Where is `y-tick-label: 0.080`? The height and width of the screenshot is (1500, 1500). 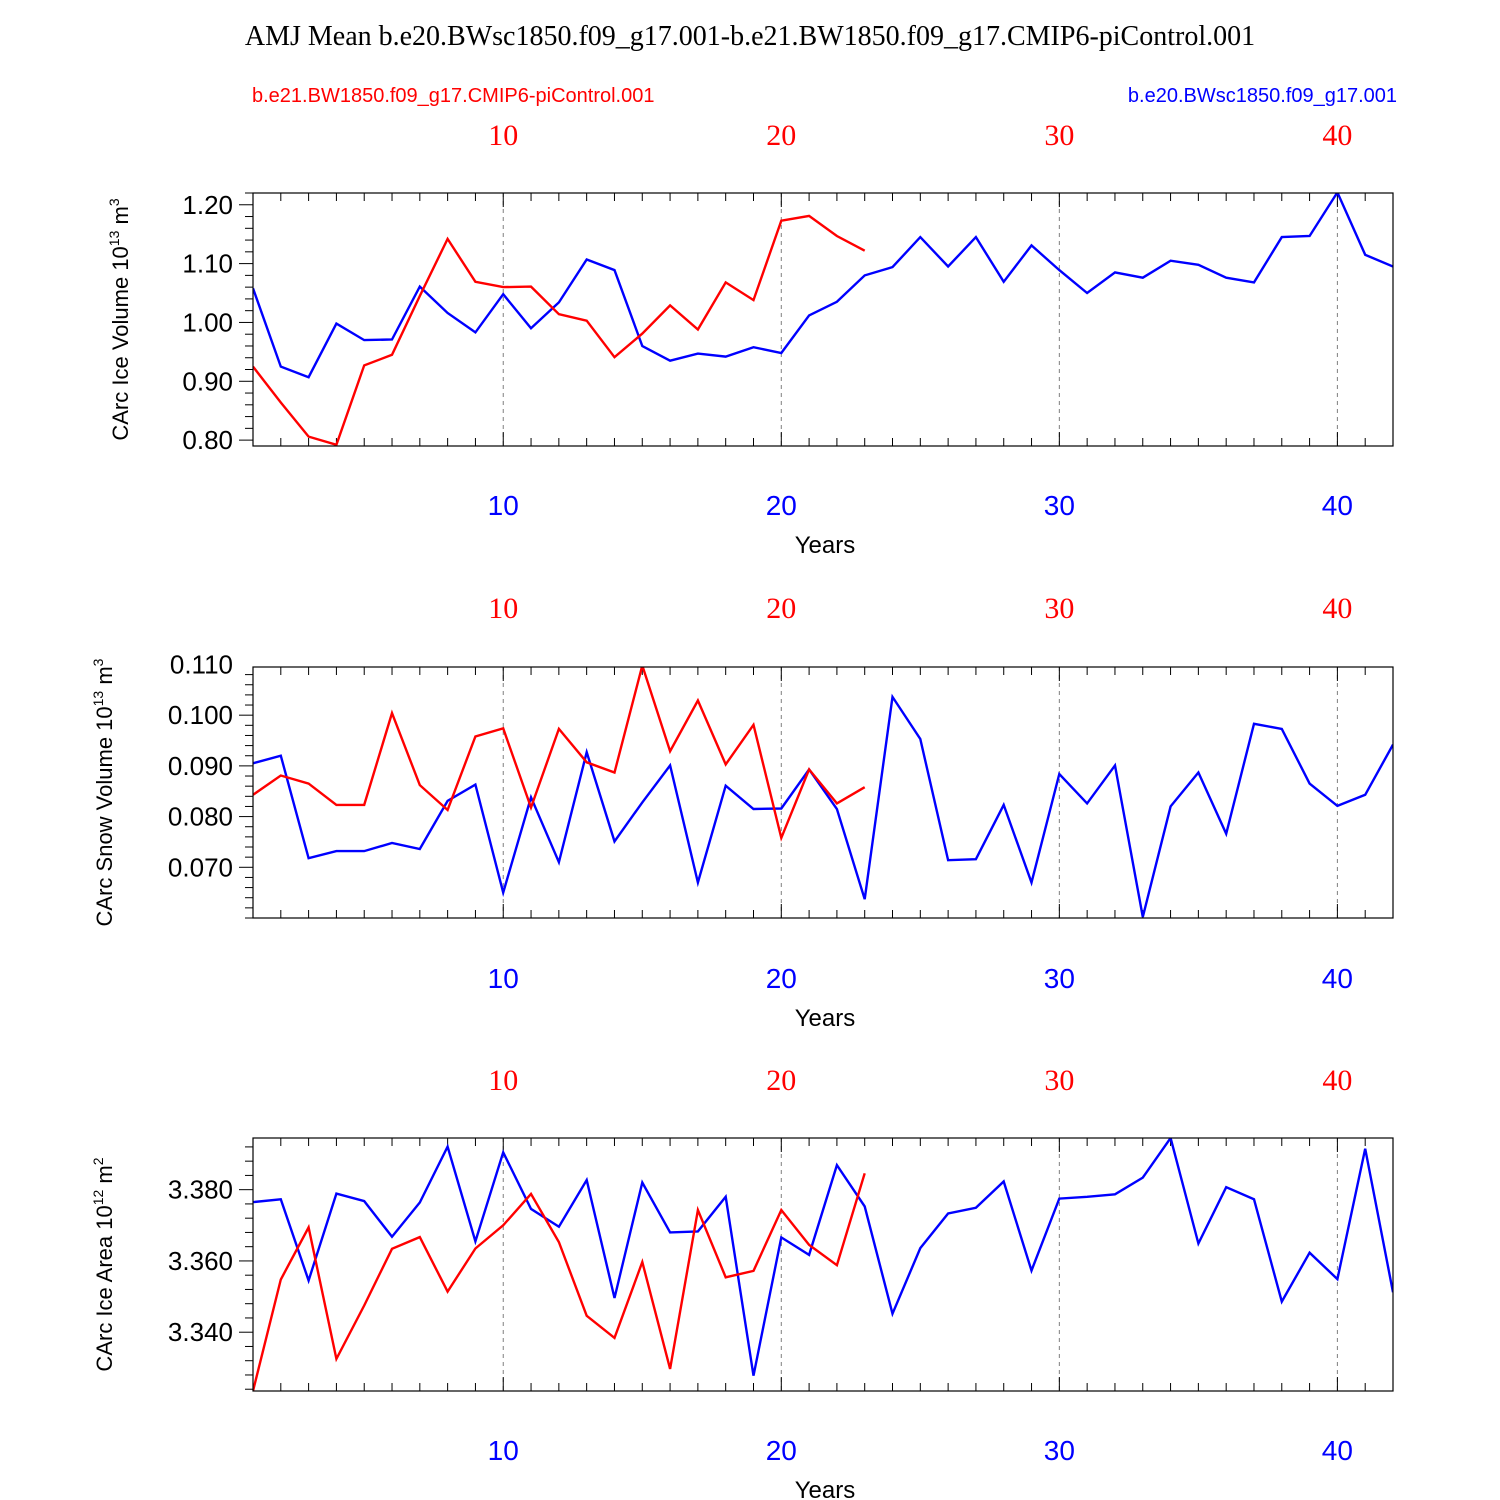 y-tick-label: 0.080 is located at coordinates (200, 817).